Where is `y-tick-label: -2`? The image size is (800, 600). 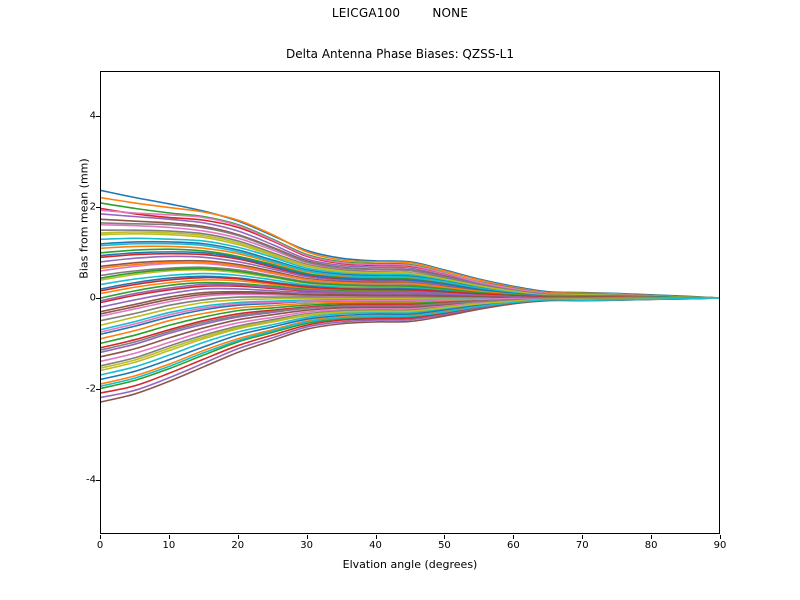 y-tick-label: -2 is located at coordinates (91, 389).